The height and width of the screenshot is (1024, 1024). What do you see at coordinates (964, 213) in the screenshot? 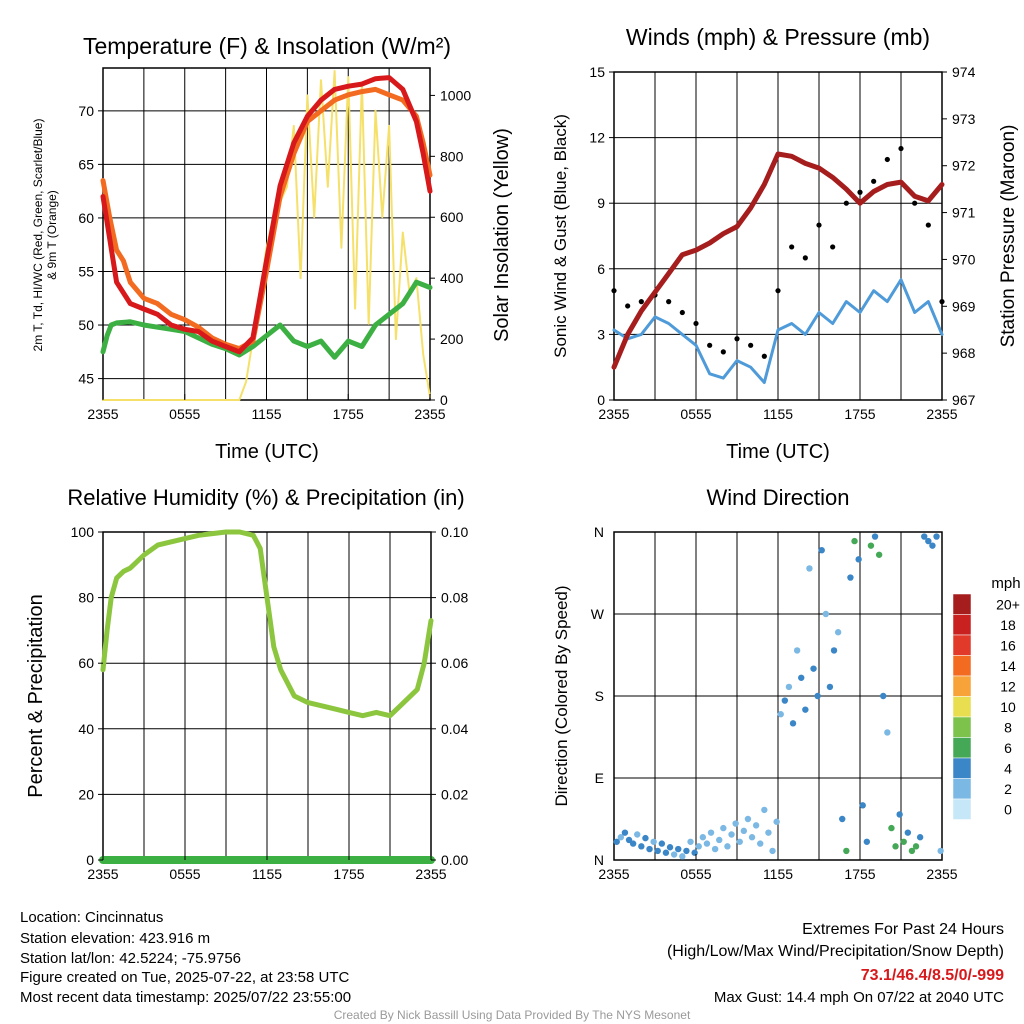
I see `wind-ytick-right-label: 971` at bounding box center [964, 213].